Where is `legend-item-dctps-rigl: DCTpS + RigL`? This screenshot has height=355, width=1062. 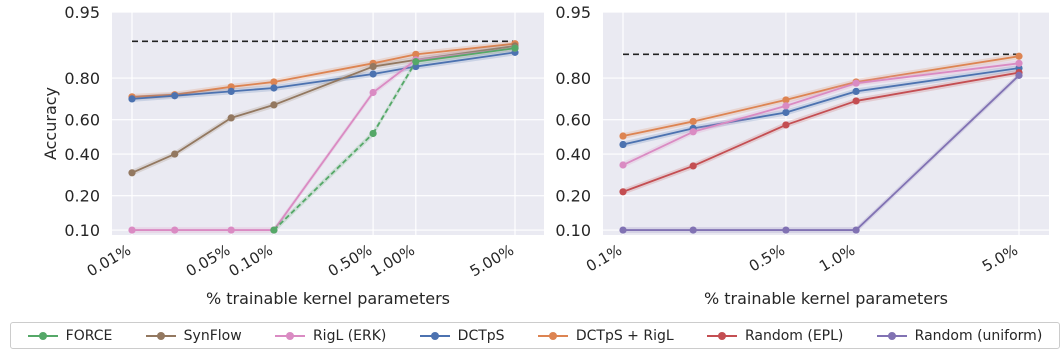 legend-item-dctps-rigl: DCTpS + RigL is located at coordinates (605, 336).